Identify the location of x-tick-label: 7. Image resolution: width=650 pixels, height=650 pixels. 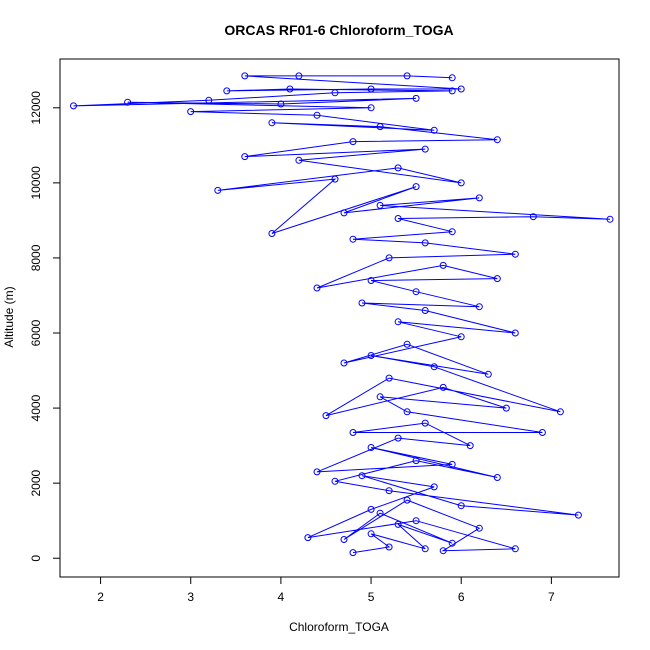
(551, 597).